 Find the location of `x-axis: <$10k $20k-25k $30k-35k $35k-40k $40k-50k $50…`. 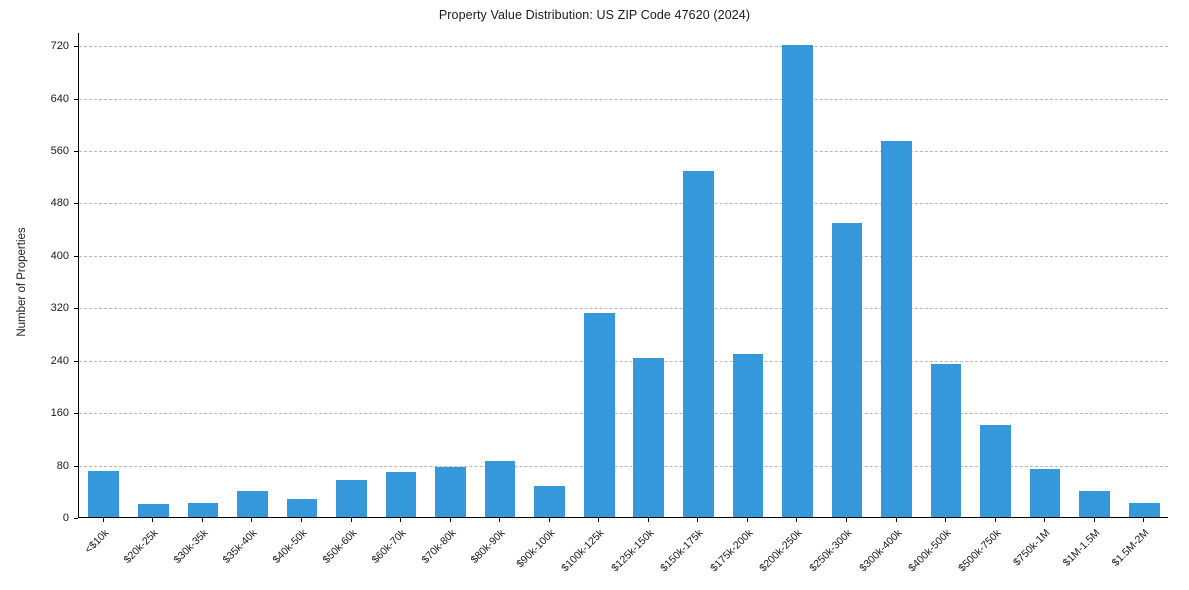

x-axis: <$10k $20k-25k $30k-35k $35k-40k $40k-50k $50… is located at coordinates (623, 554).